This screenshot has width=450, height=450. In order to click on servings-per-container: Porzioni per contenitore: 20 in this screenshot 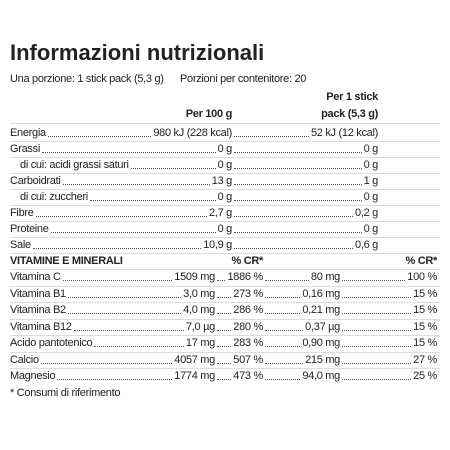, I will do `click(243, 79)`.